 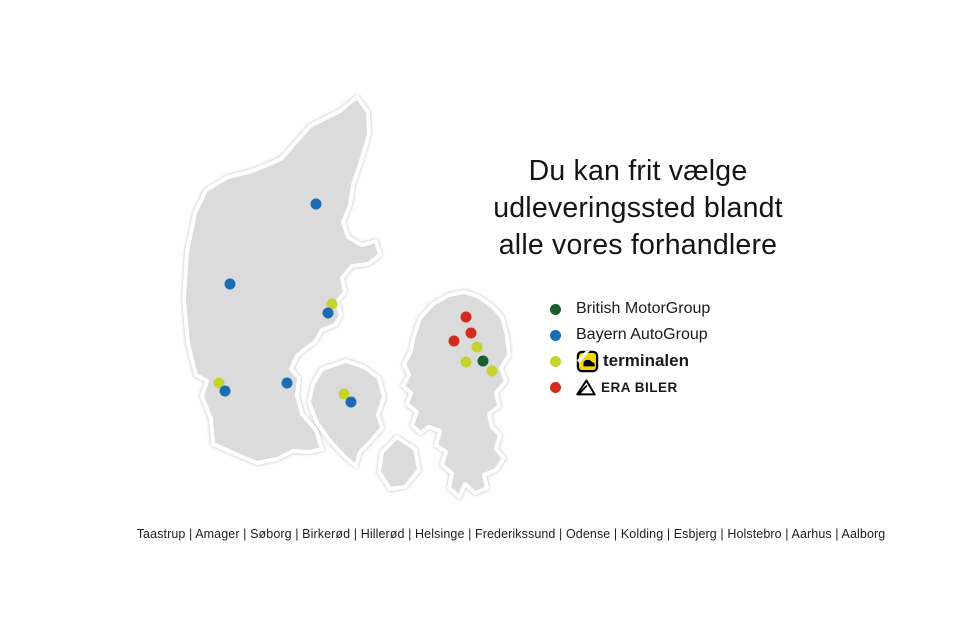 What do you see at coordinates (456, 394) in the screenshot?
I see `map-region-zealand` at bounding box center [456, 394].